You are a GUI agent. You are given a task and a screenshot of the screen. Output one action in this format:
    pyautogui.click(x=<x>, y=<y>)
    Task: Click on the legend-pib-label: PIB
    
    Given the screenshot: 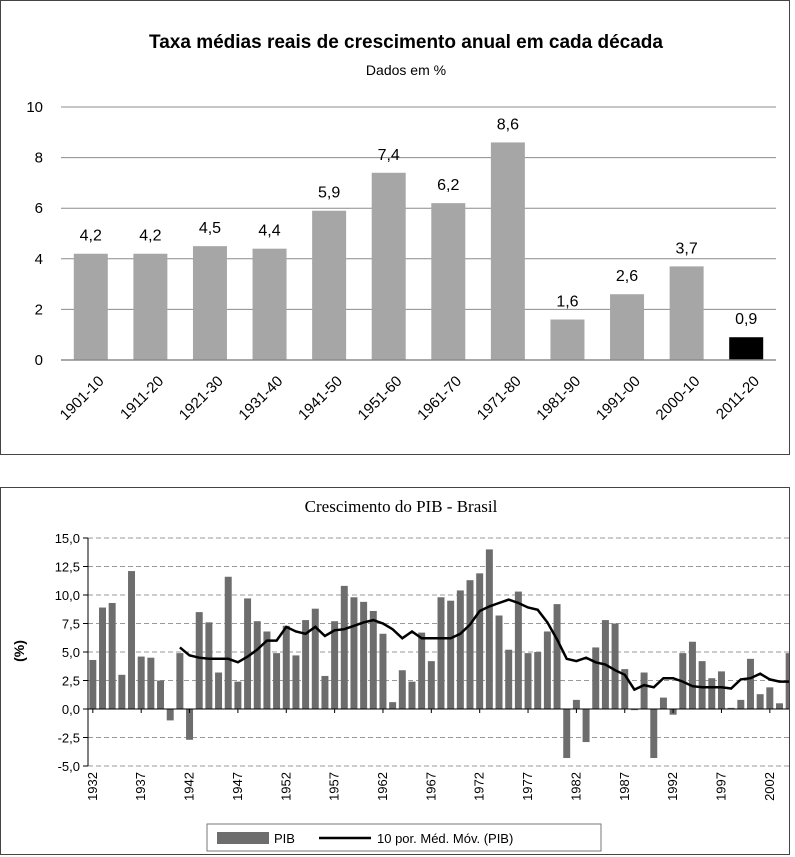 What is the action you would take?
    pyautogui.click(x=284, y=838)
    